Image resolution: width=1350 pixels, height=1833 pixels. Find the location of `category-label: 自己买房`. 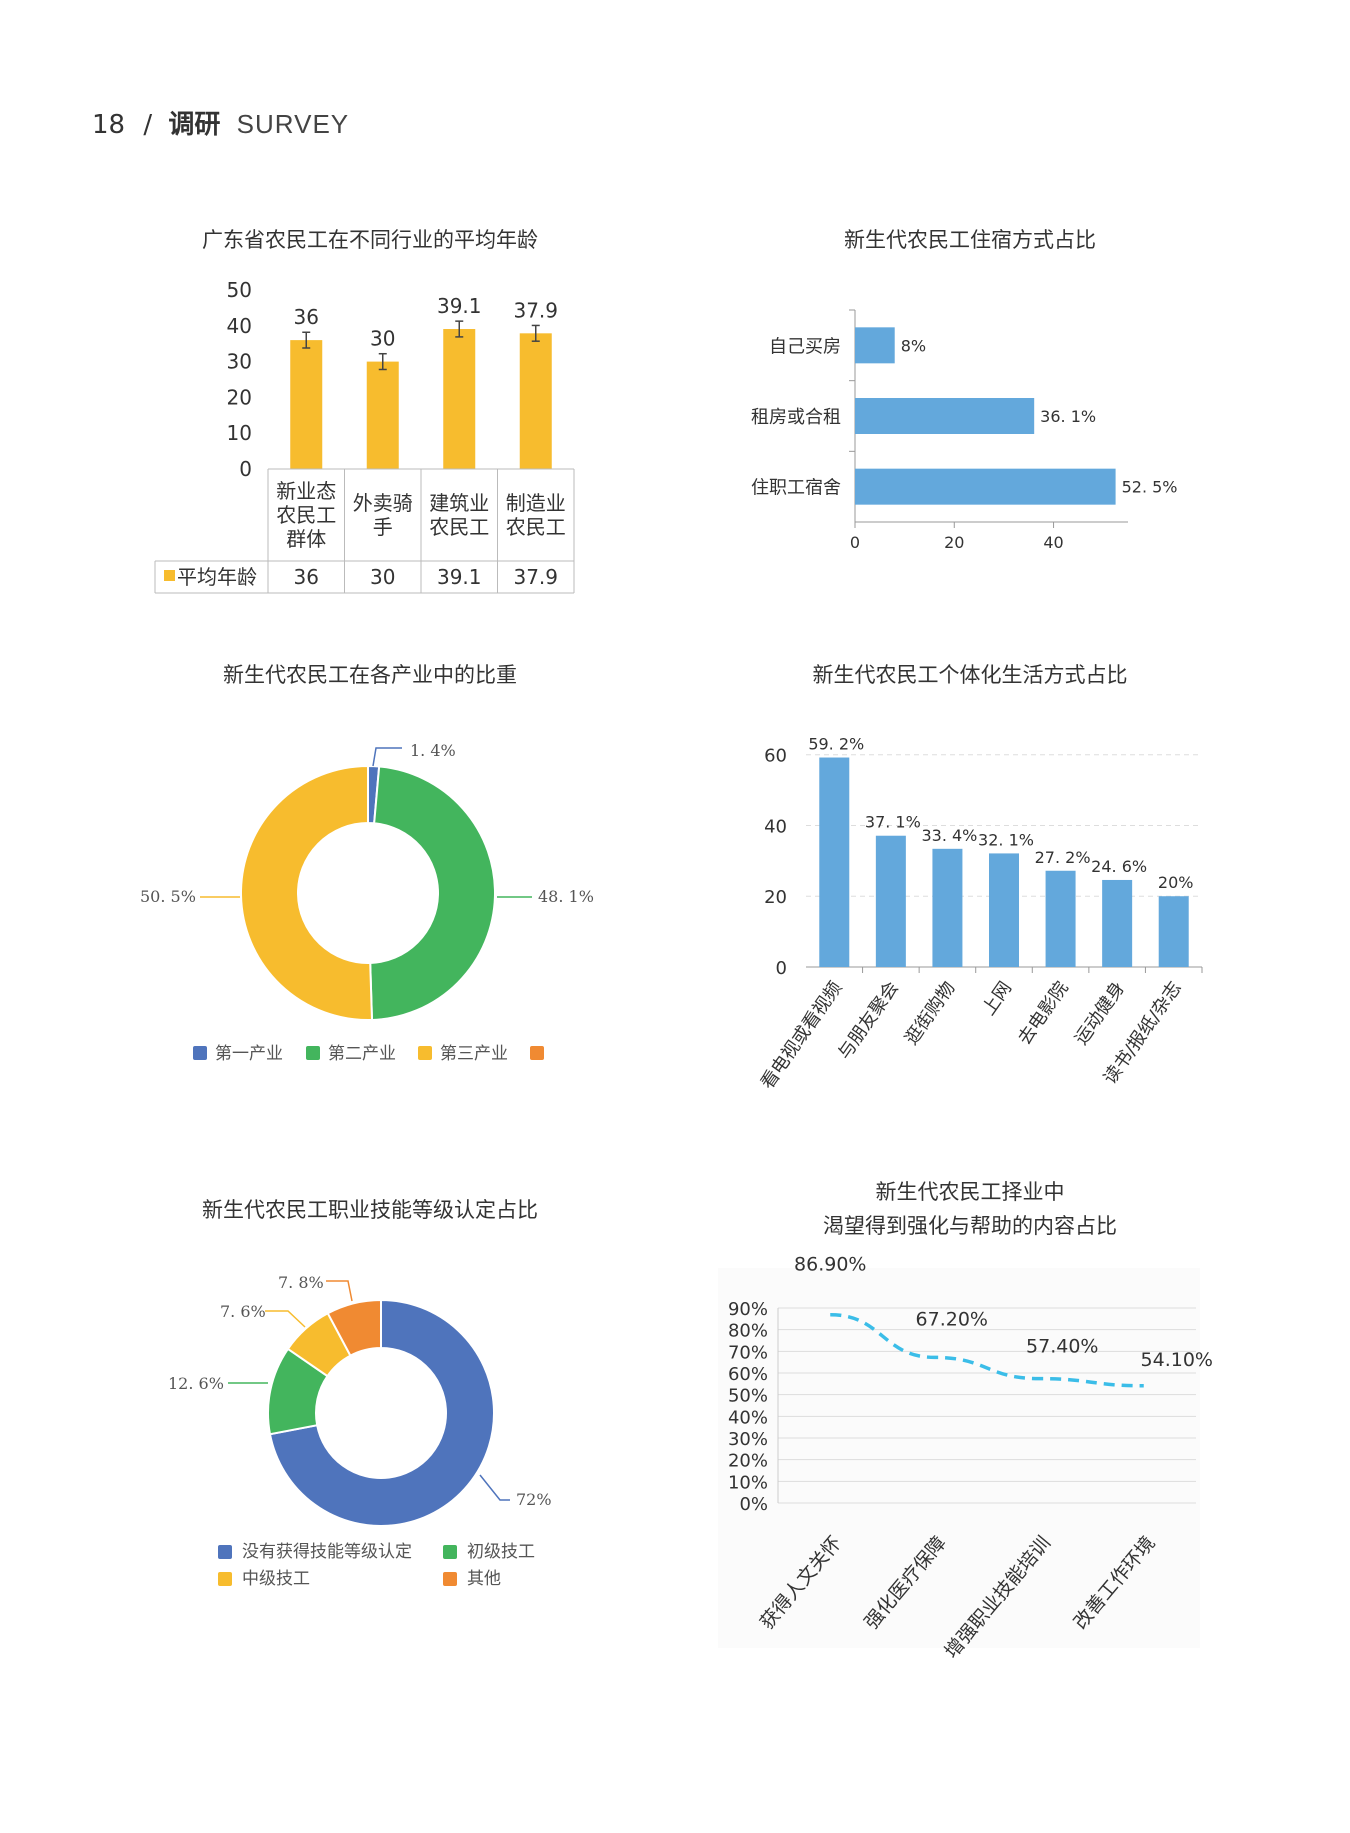

category-label: 自己买房 is located at coordinates (805, 346).